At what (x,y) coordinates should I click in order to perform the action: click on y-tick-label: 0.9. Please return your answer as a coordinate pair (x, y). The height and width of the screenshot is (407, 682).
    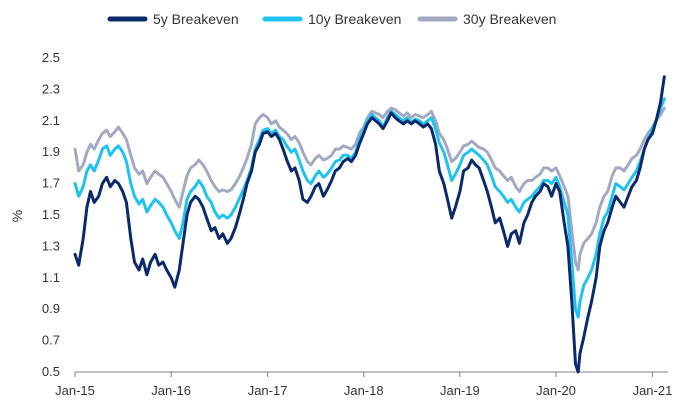
    Looking at the image, I should click on (51, 308).